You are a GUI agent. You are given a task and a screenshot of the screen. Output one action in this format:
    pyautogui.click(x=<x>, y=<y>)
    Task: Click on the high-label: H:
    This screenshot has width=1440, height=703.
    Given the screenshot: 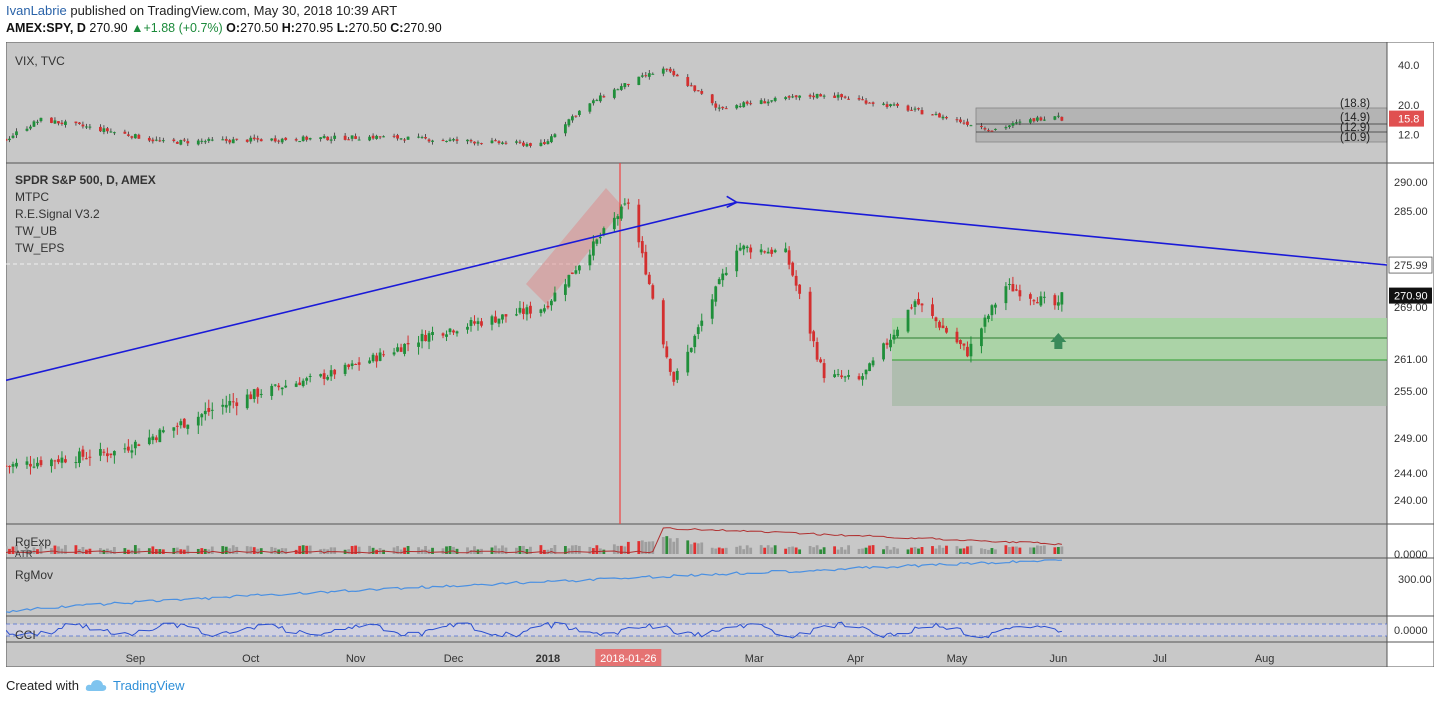 What is the action you would take?
    pyautogui.click(x=288, y=28)
    